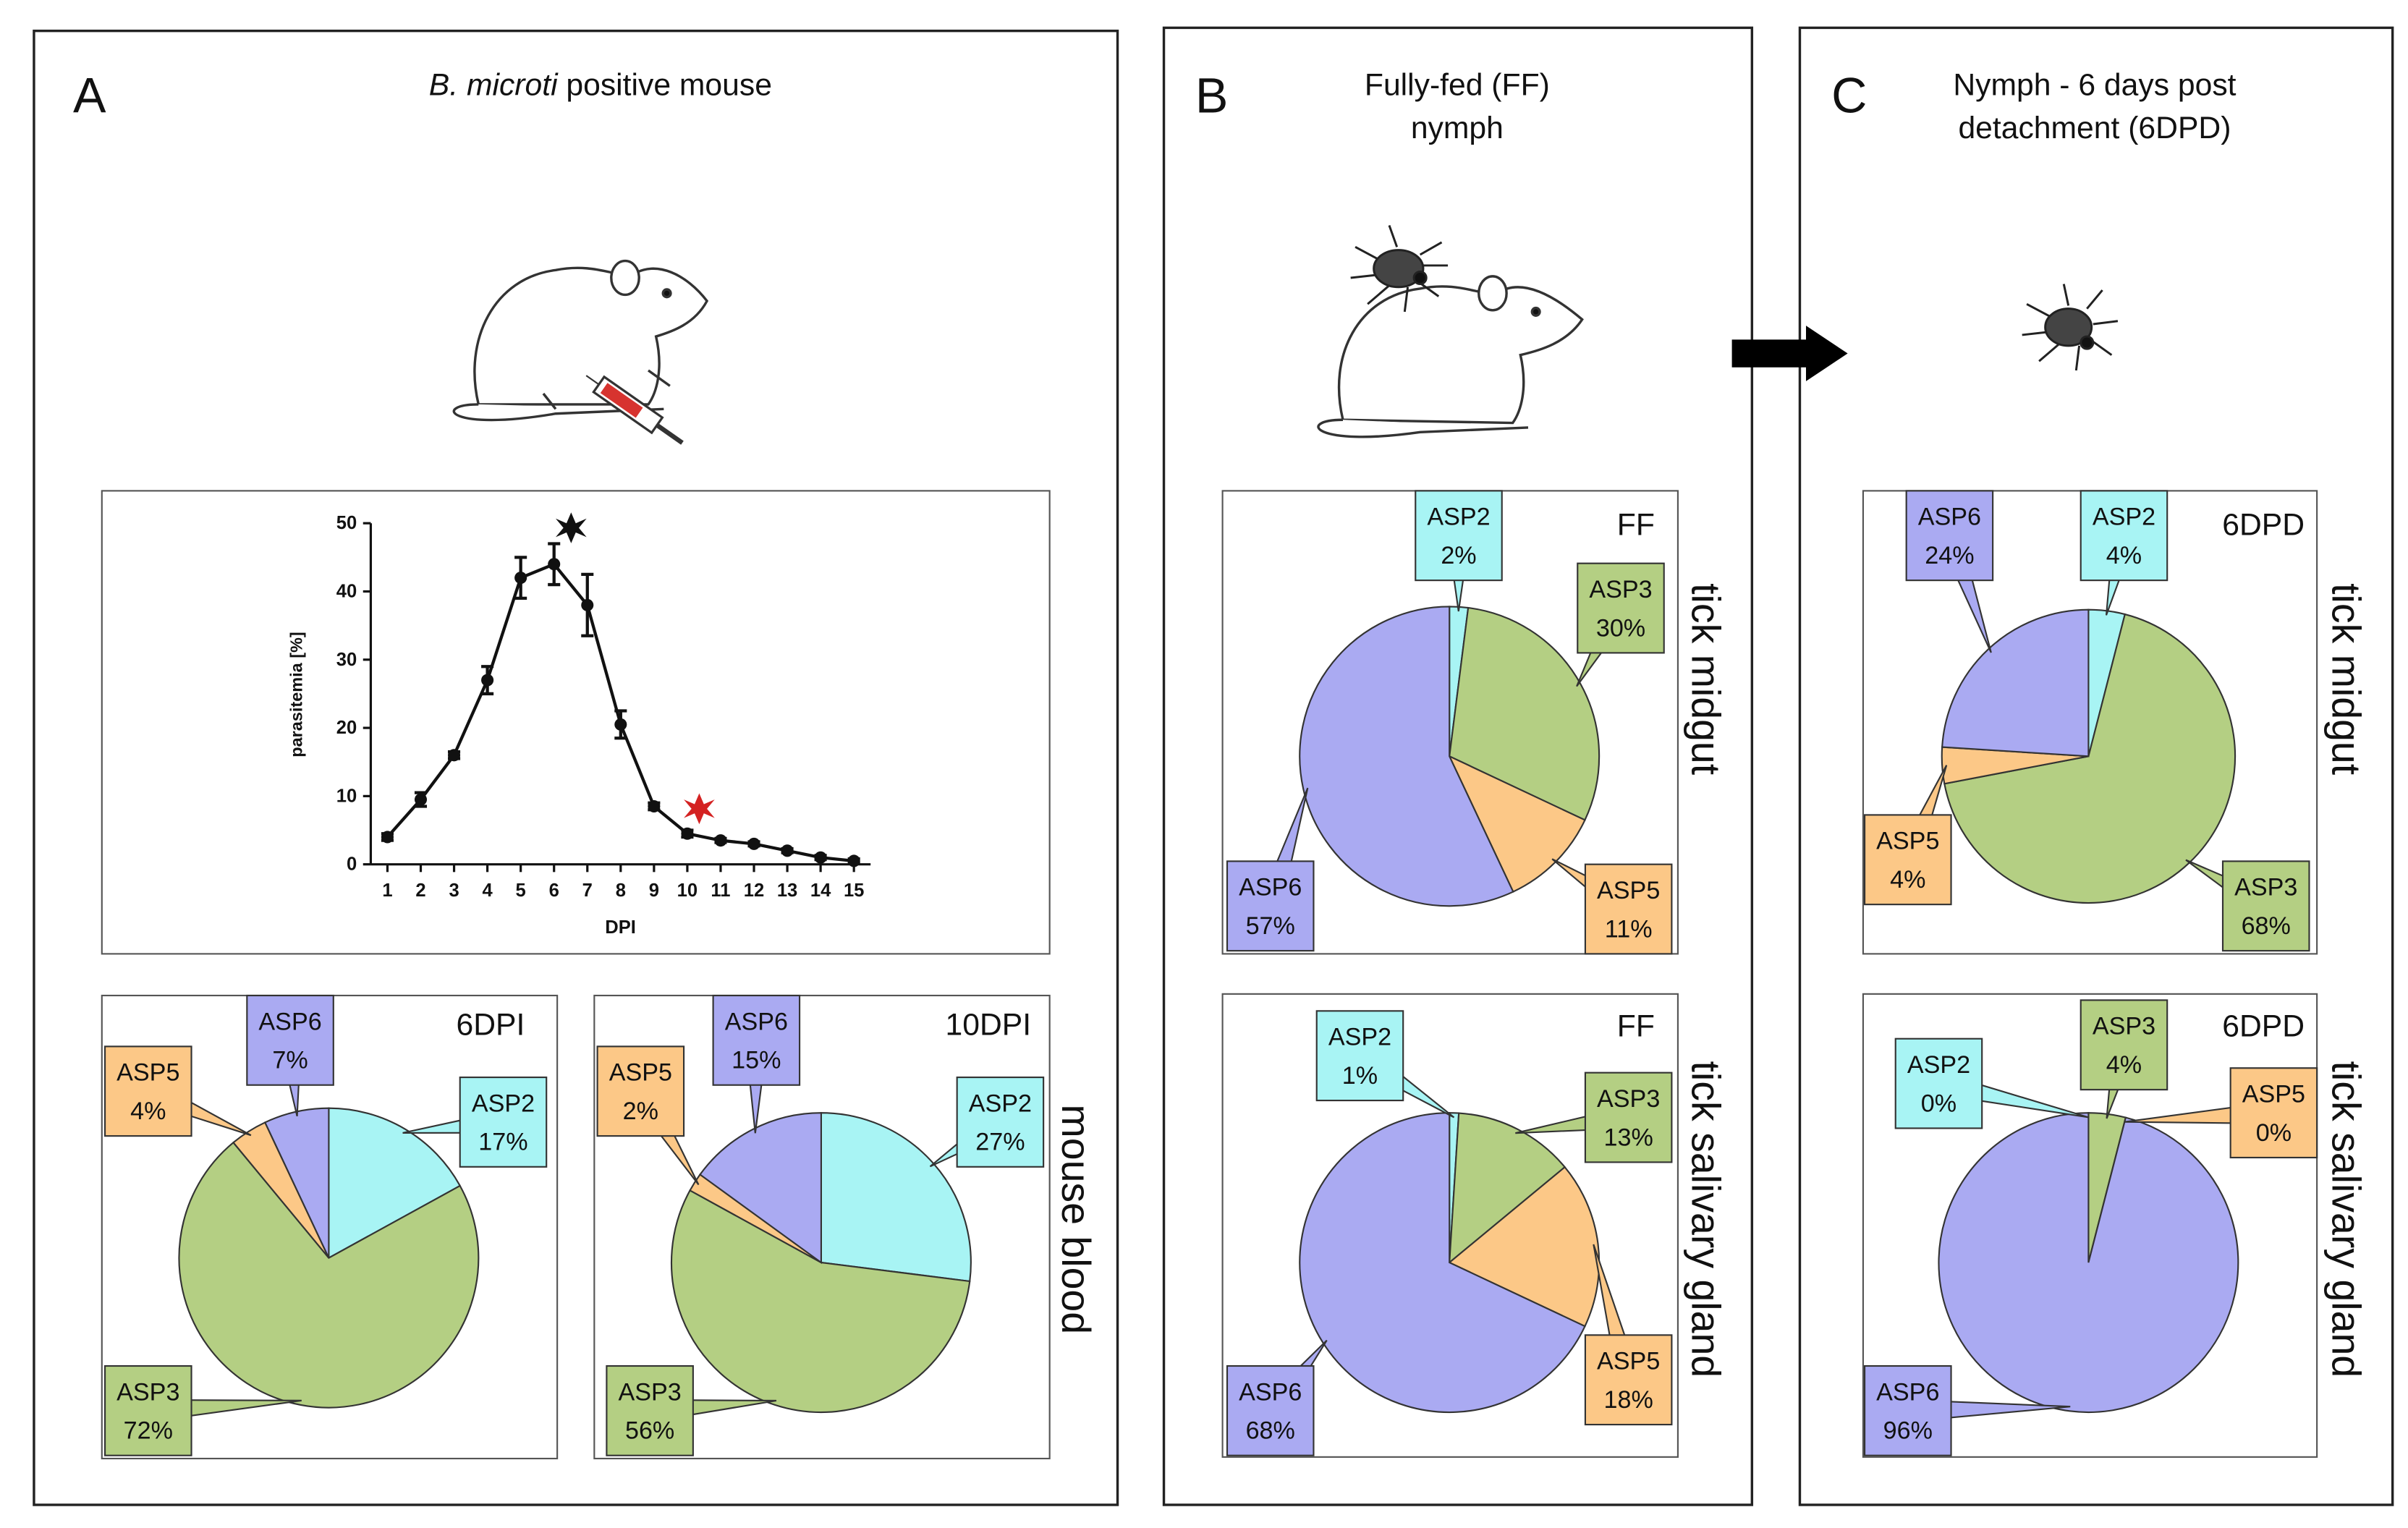 This screenshot has height=1528, width=2408. What do you see at coordinates (754, 890) in the screenshot?
I see `x-tick-label: 12` at bounding box center [754, 890].